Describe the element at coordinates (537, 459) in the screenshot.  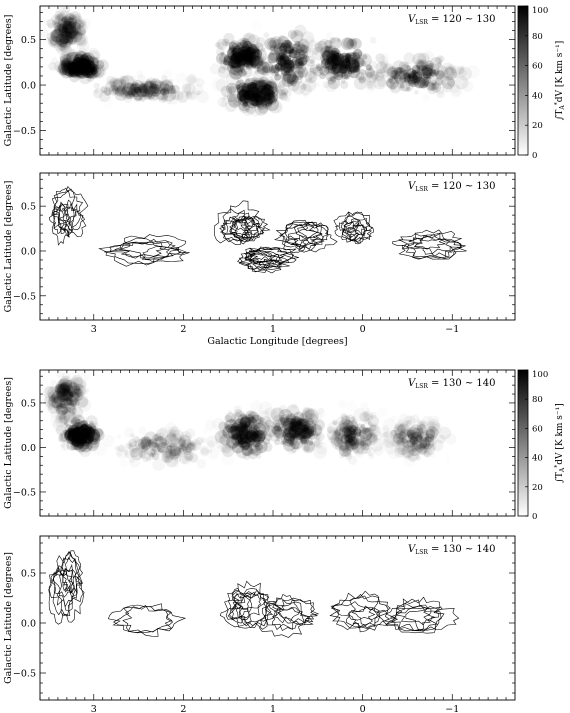
I see `colorbar-tick-label: 40` at that location.